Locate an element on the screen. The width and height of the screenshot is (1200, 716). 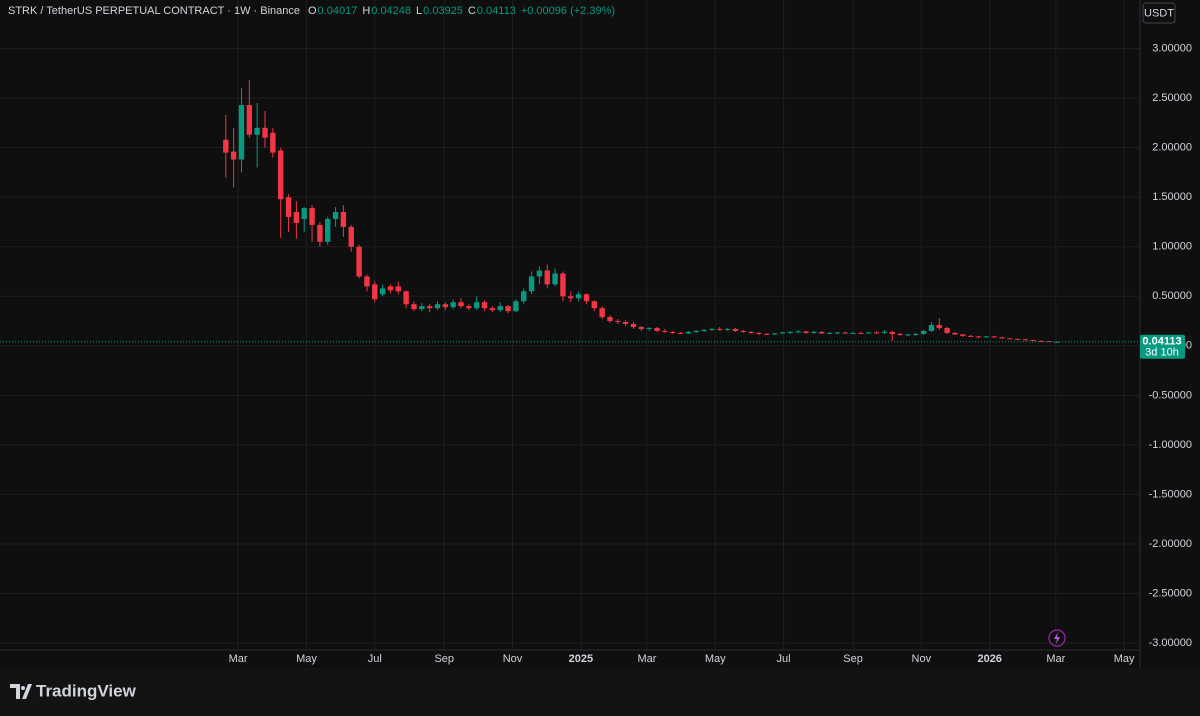
currency-label: USDT is located at coordinates (1159, 13).